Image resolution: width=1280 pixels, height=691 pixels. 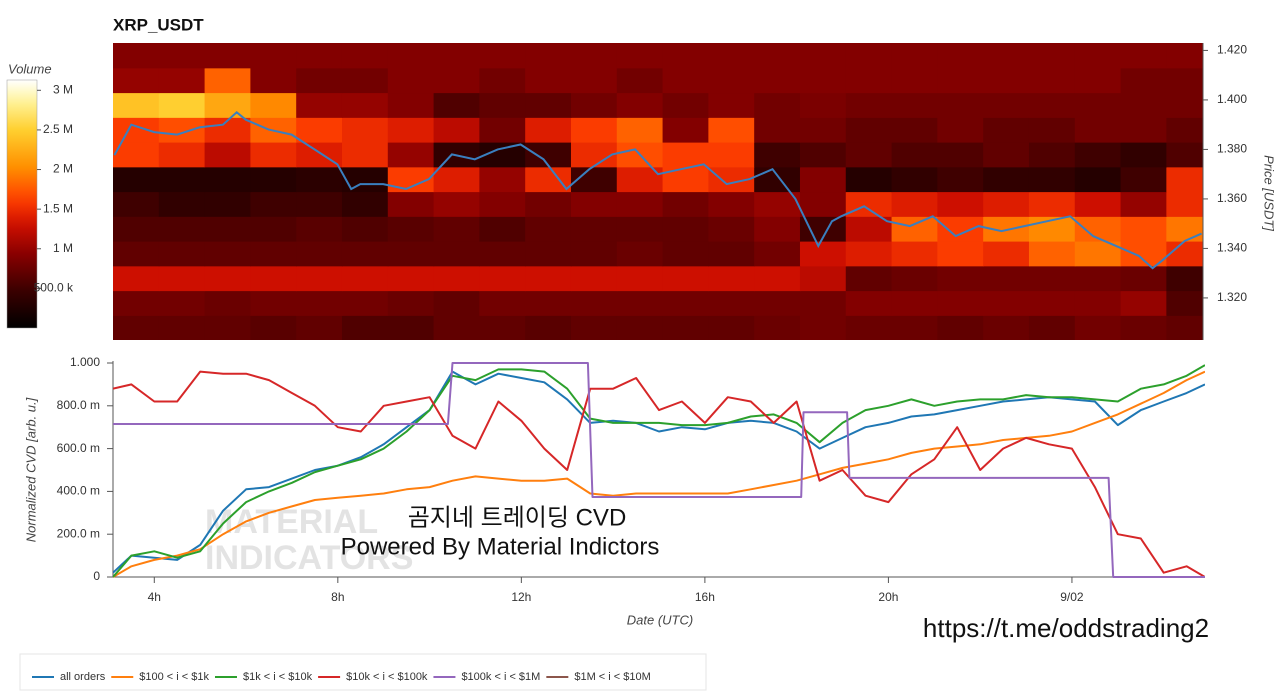 What do you see at coordinates (85, 362) in the screenshot?
I see `y-tick-label: 1.000` at bounding box center [85, 362].